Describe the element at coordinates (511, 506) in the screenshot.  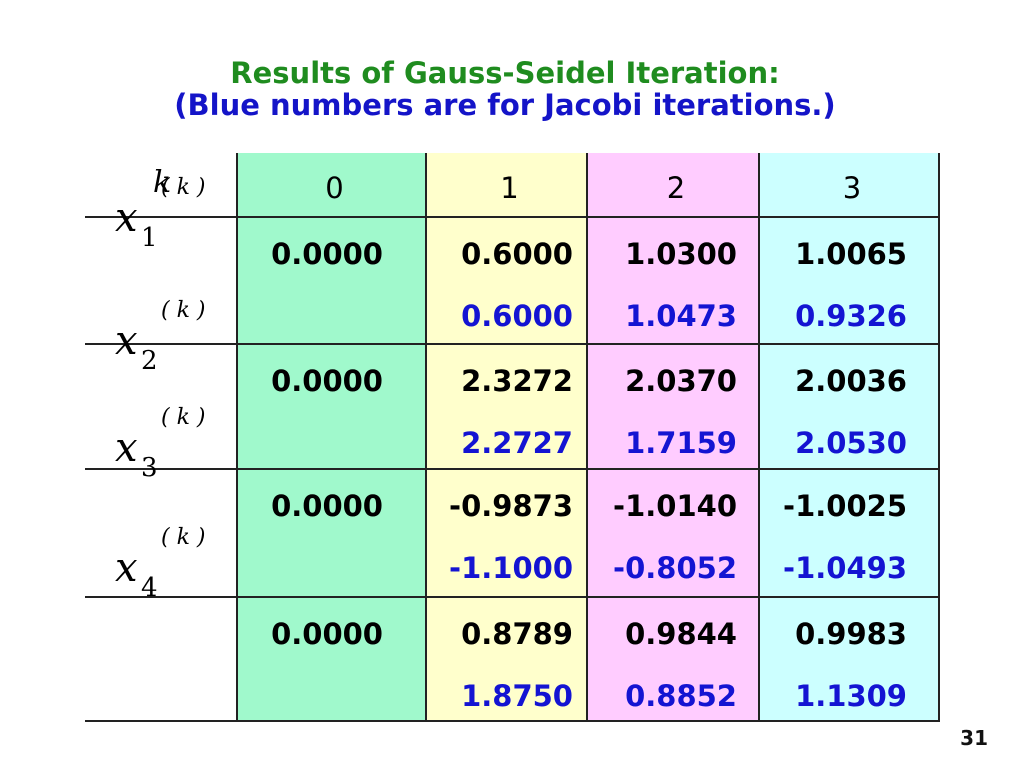
I see `gauss-seidel-value: -0.9873` at that location.